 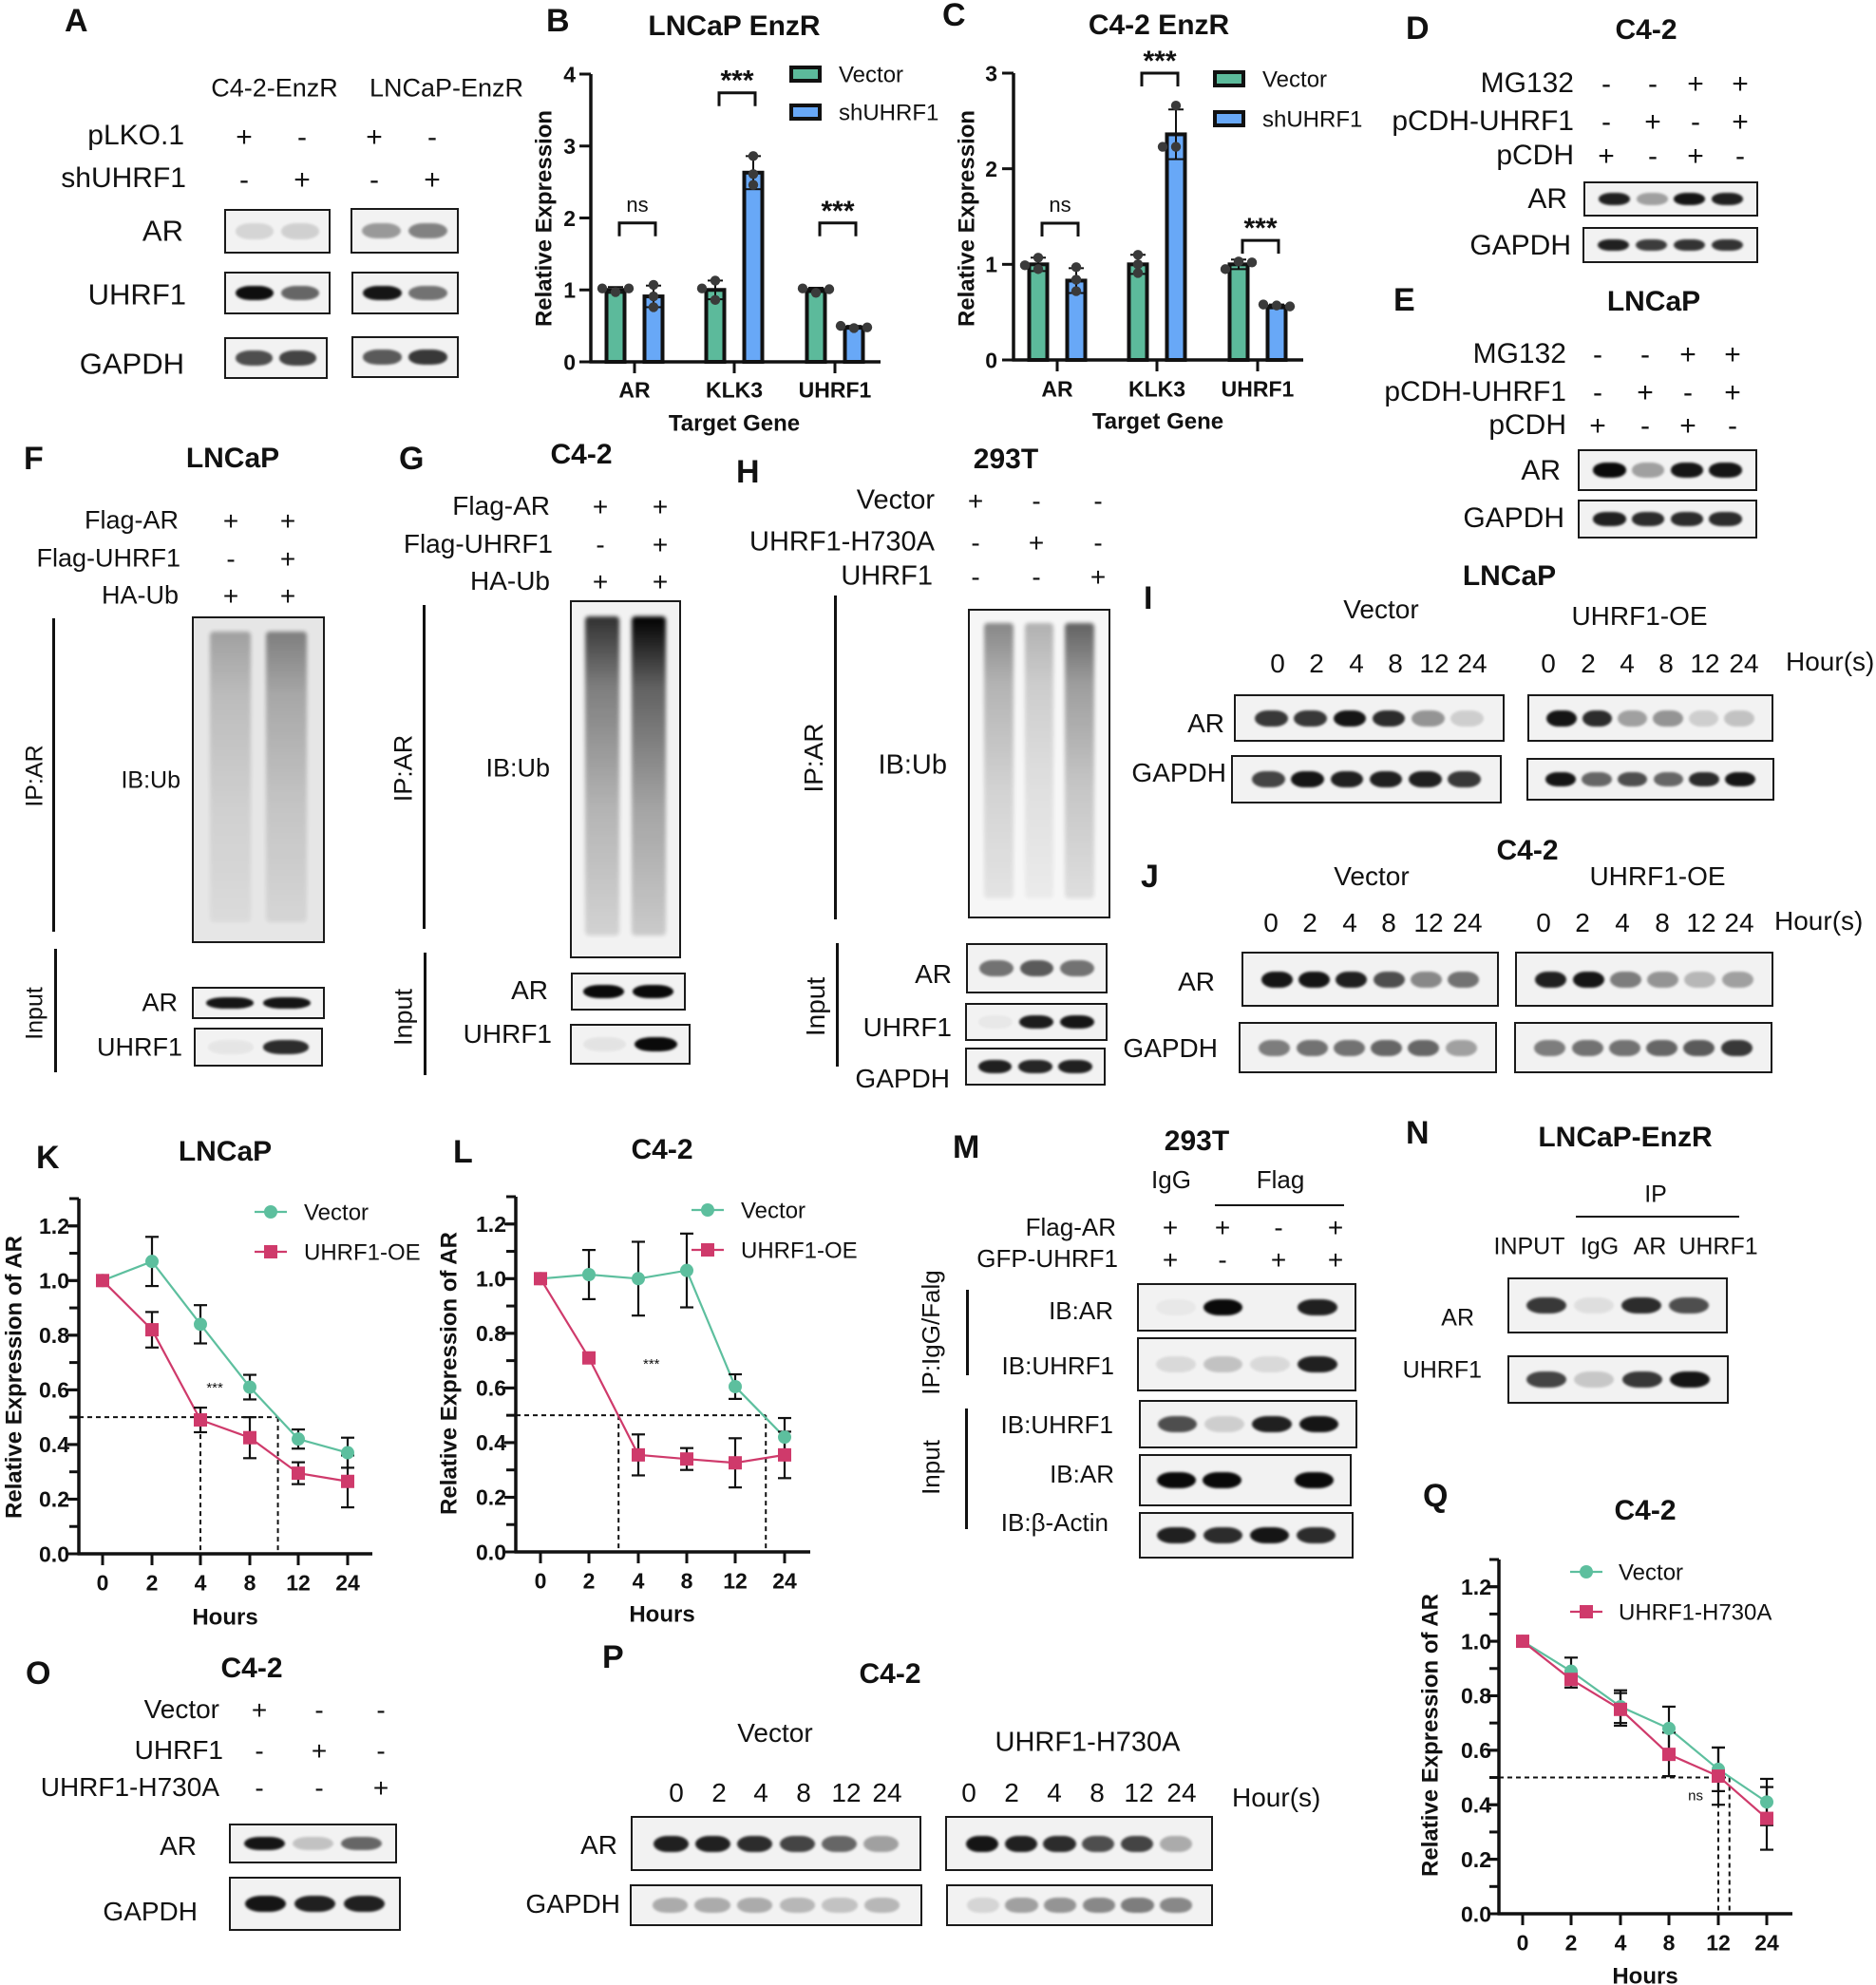 I want to click on section-label-ip: IP:AR, so click(x=35, y=776).